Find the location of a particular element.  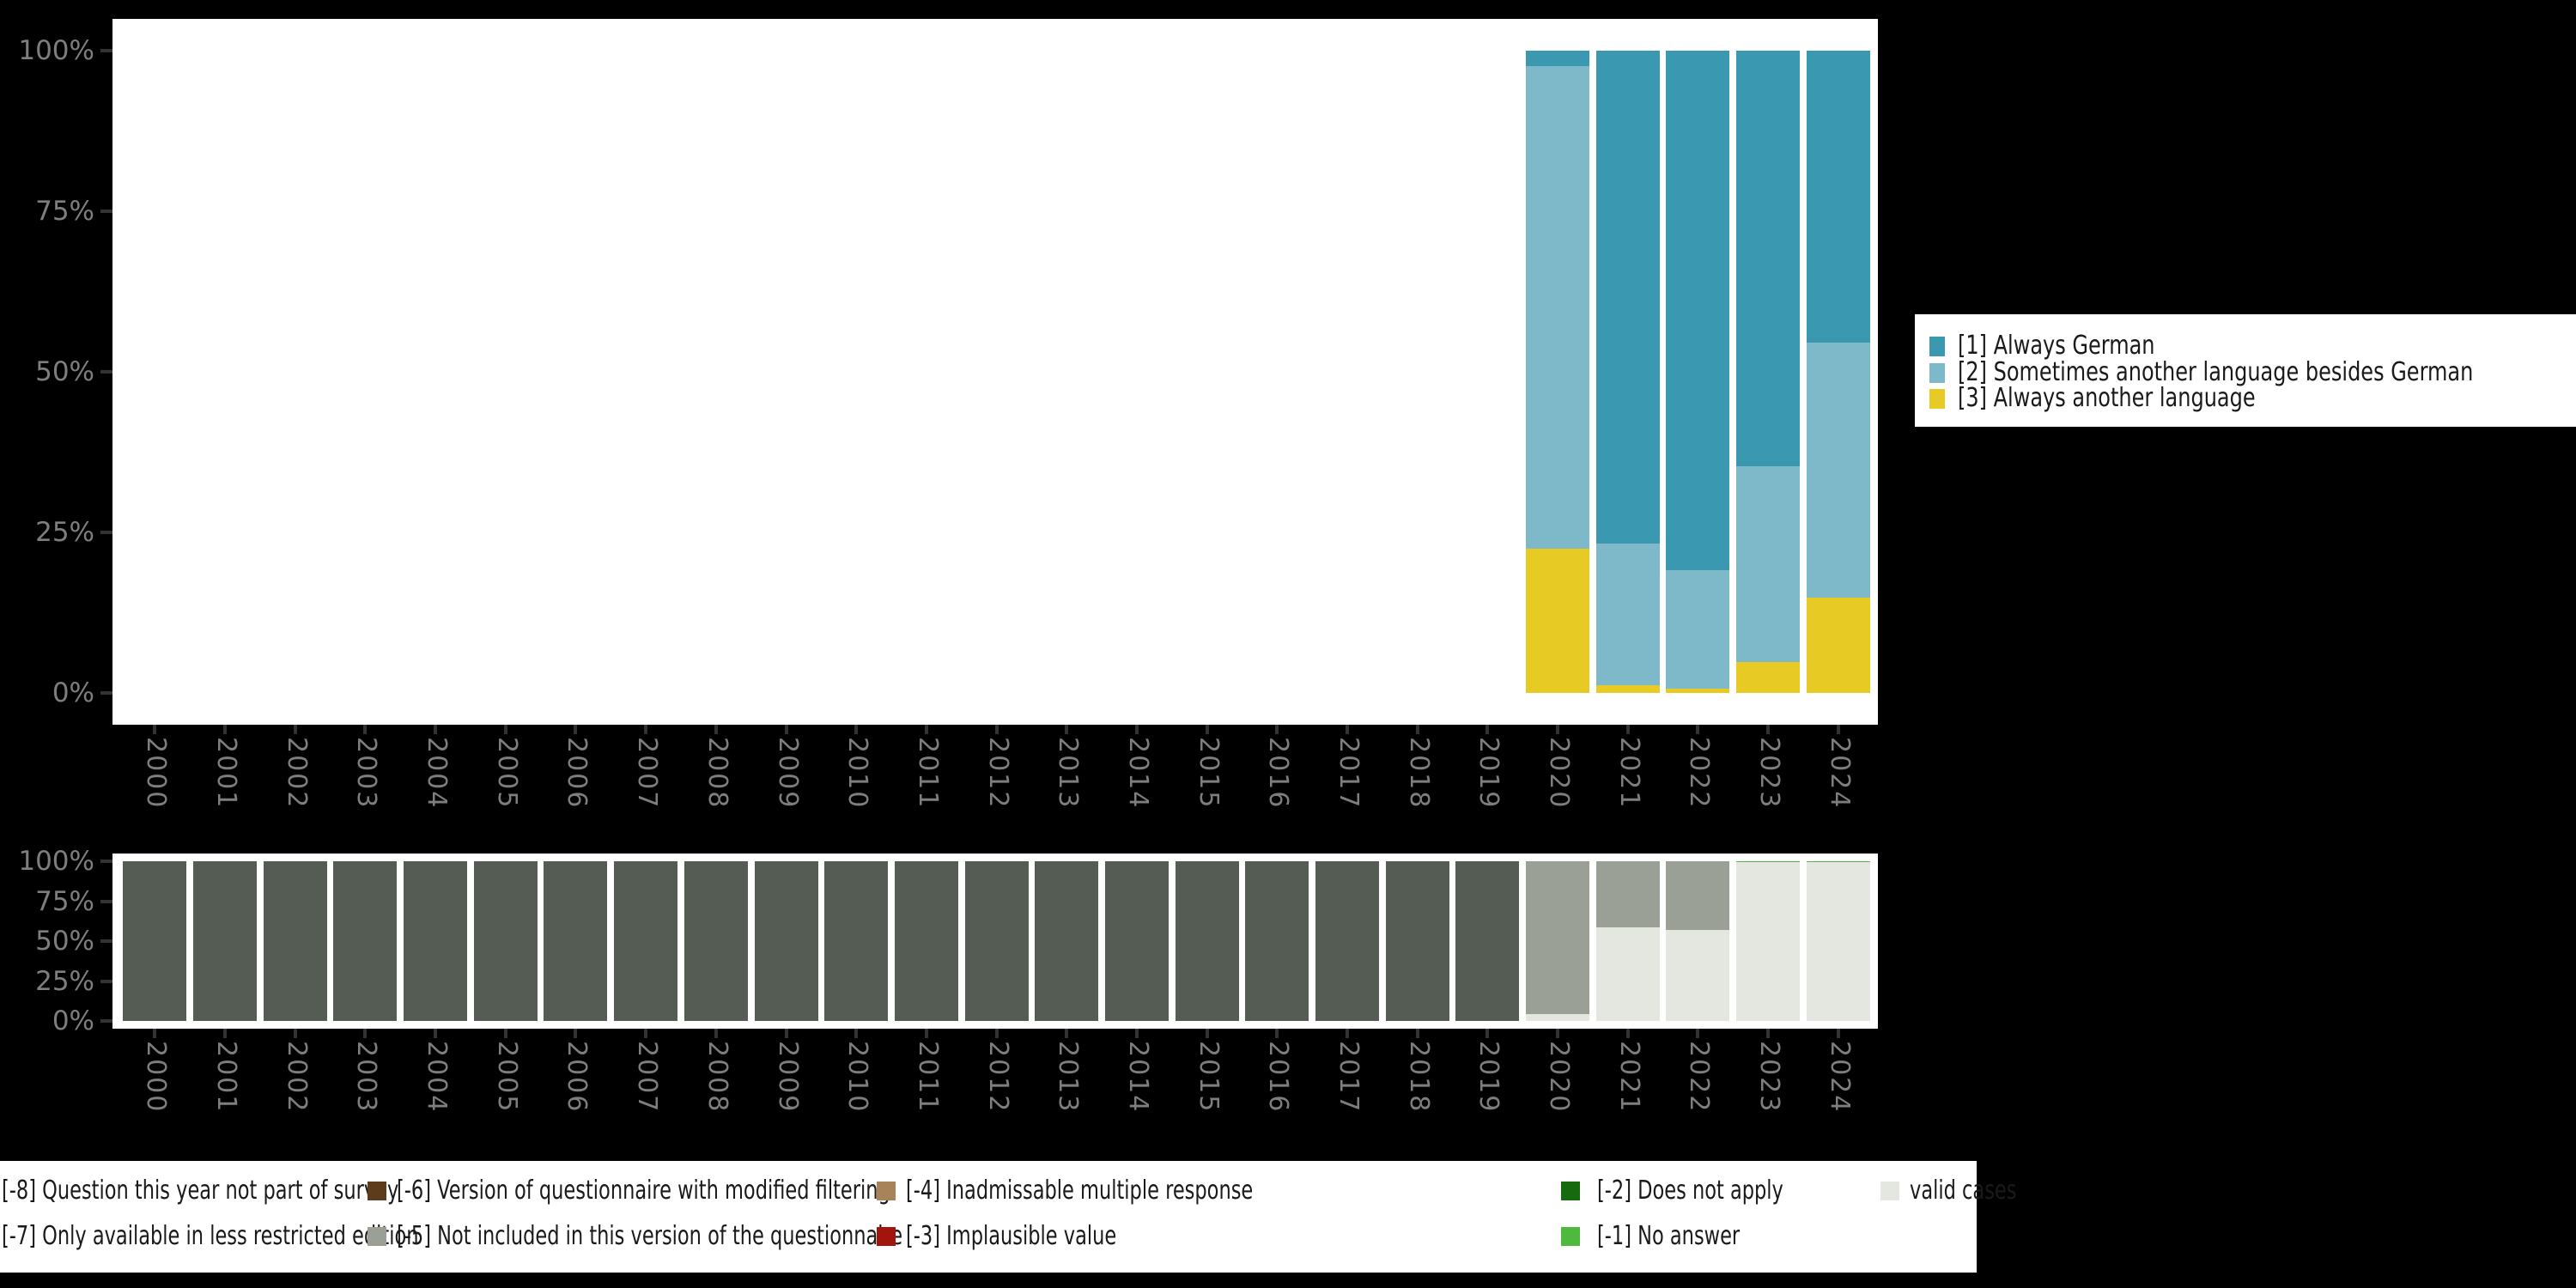

x-axis-year-label-missing: 2022 is located at coordinates (1700, 1078).